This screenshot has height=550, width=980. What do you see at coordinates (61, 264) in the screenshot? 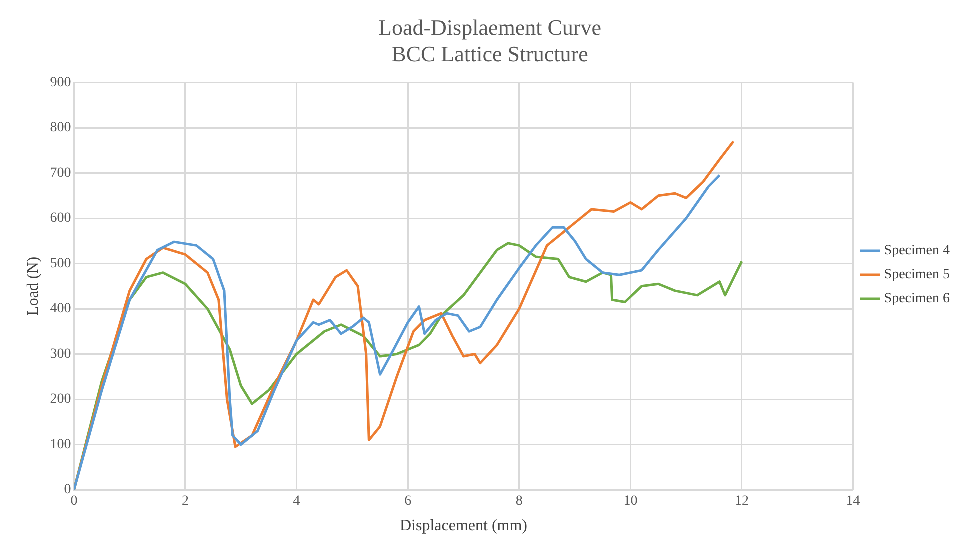
I see `y-tick-label: 500` at bounding box center [61, 264].